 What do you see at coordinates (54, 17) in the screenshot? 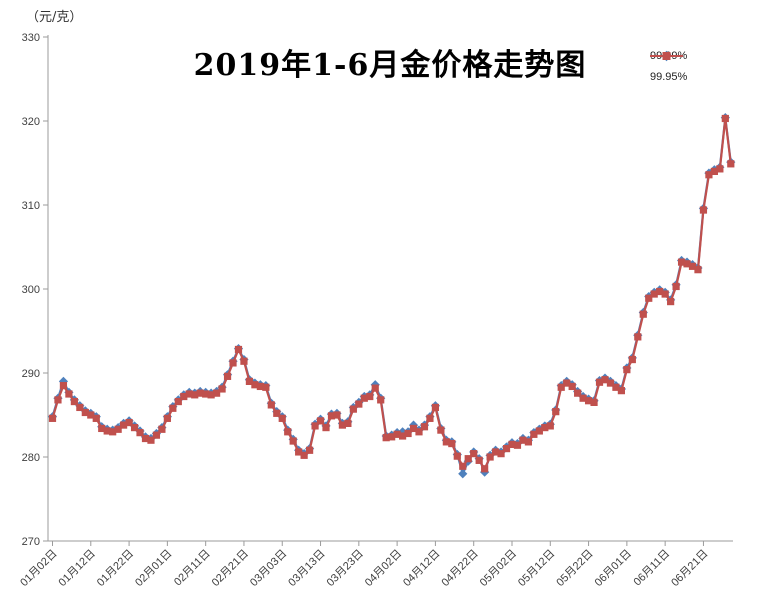
I see `y-axis-unit-label: （元/克）` at bounding box center [54, 17].